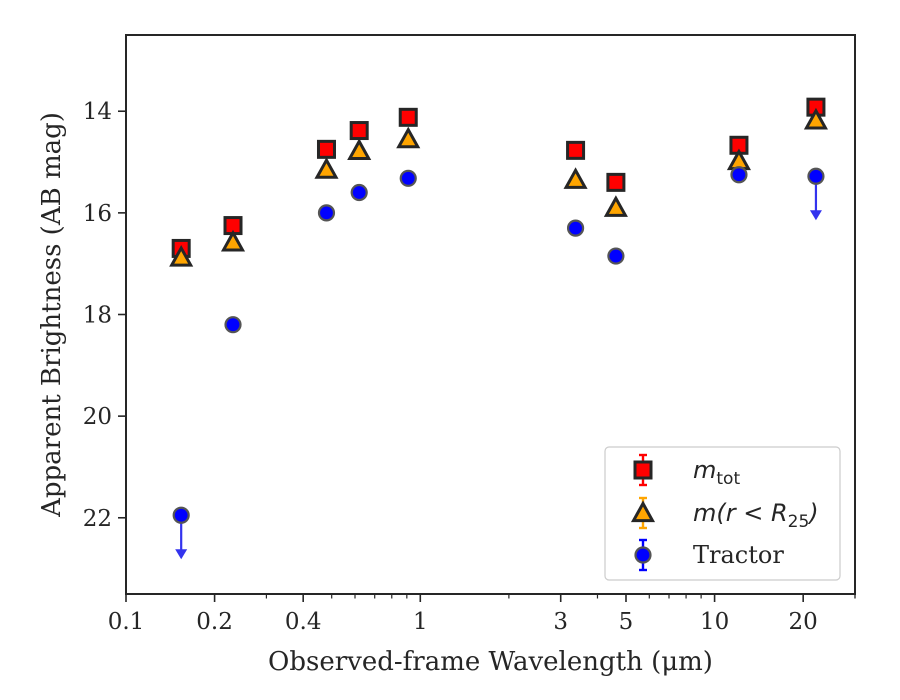  Describe the element at coordinates (97, 112) in the screenshot. I see `y-tick-label: 14` at that location.